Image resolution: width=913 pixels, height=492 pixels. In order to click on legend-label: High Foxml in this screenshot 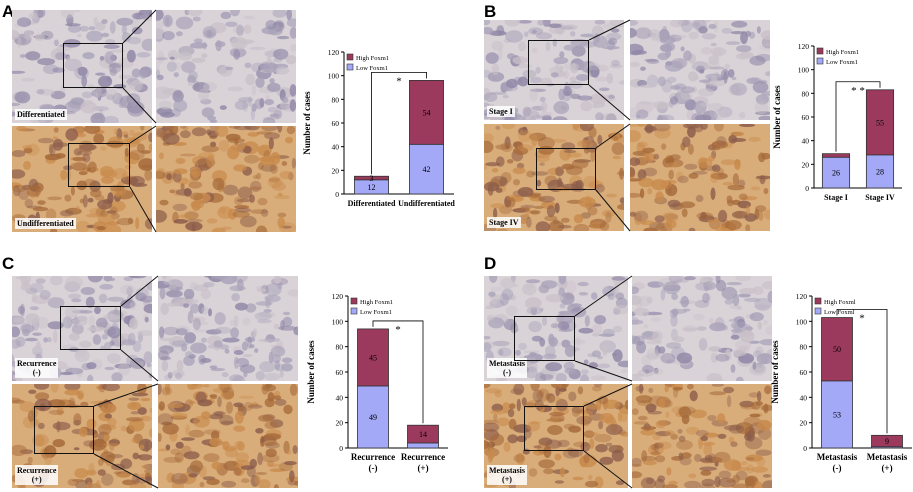, I will do `click(840, 302)`.